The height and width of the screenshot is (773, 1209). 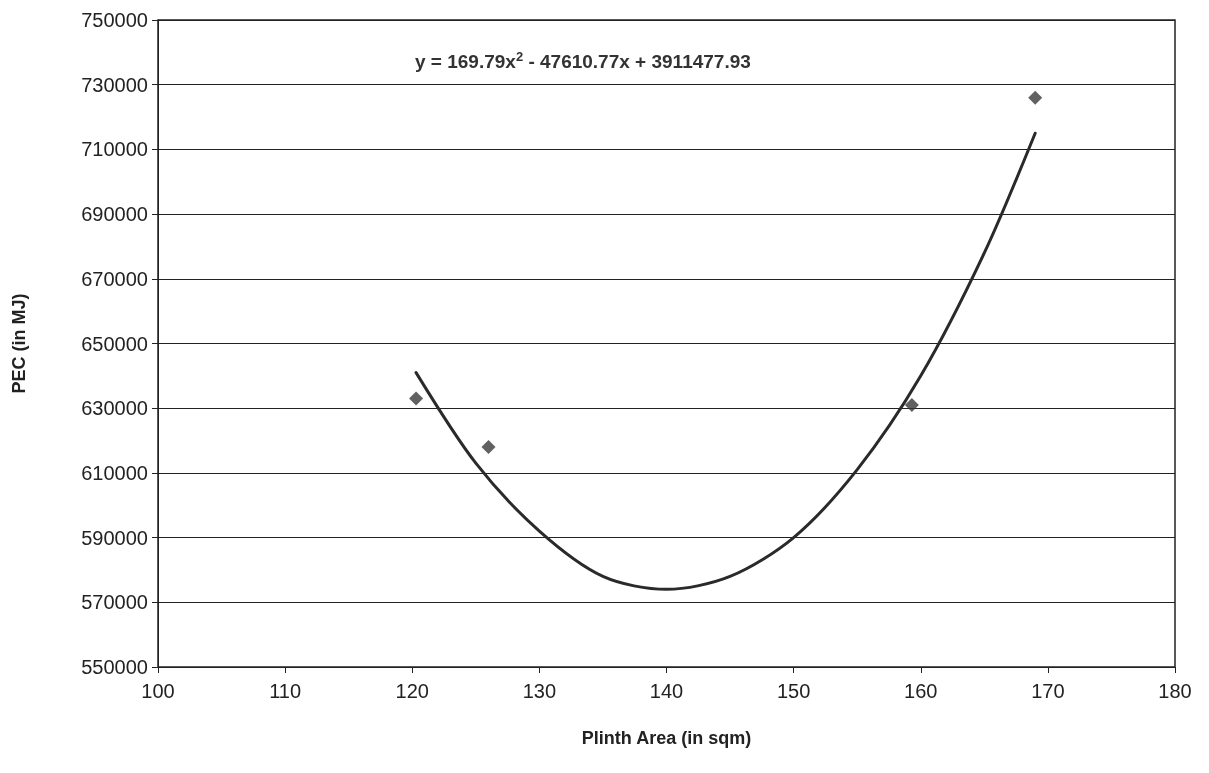 I want to click on x-tick-label: 110, so click(x=285, y=691).